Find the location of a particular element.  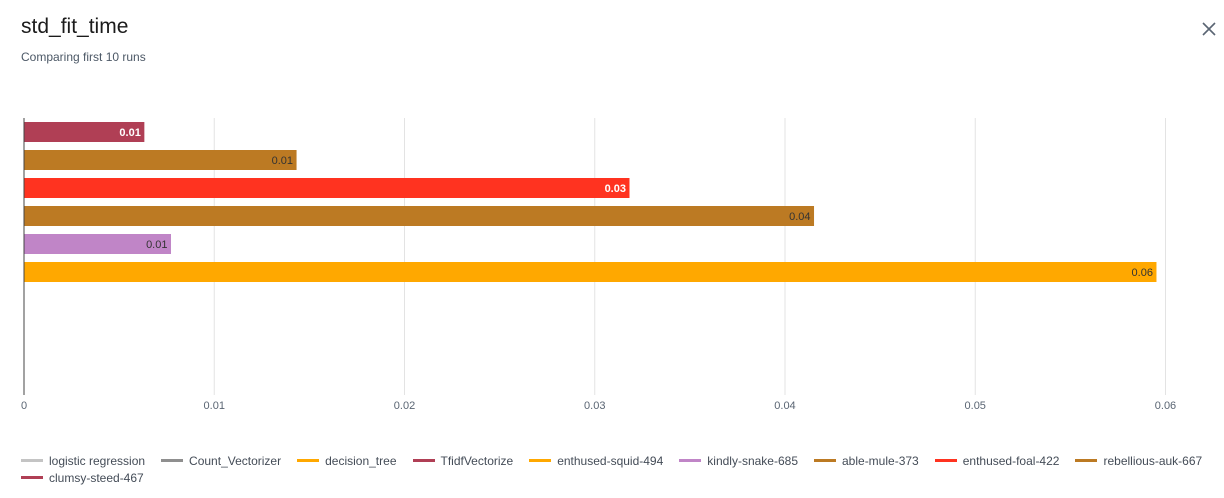

close-icon is located at coordinates (1209, 29).